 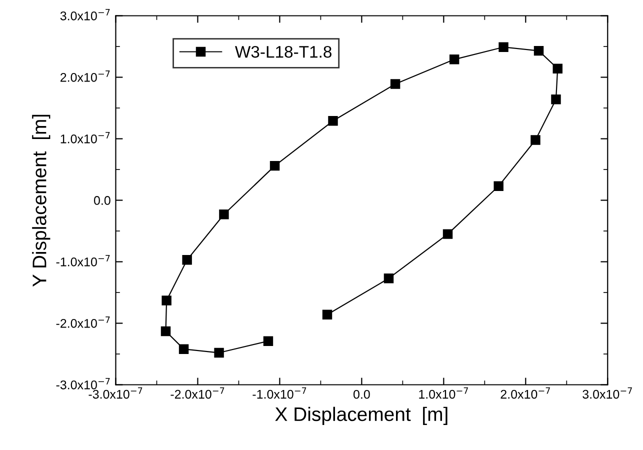 What do you see at coordinates (443, 393) in the screenshot?
I see `x-tick-label: 1.0x10$^{−7}$` at bounding box center [443, 393].